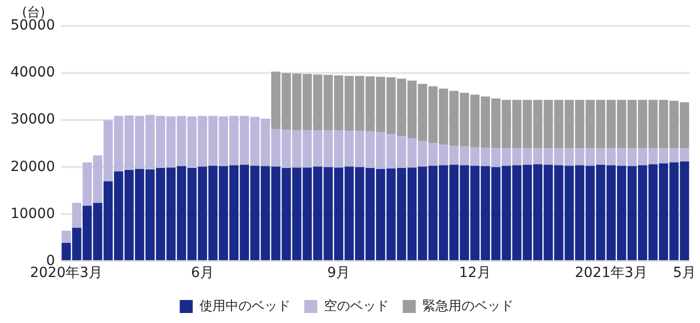 The width and height of the screenshot is (700, 323). What do you see at coordinates (611, 273) in the screenshot?
I see `x-tick-label: 2021年3月` at bounding box center [611, 273].